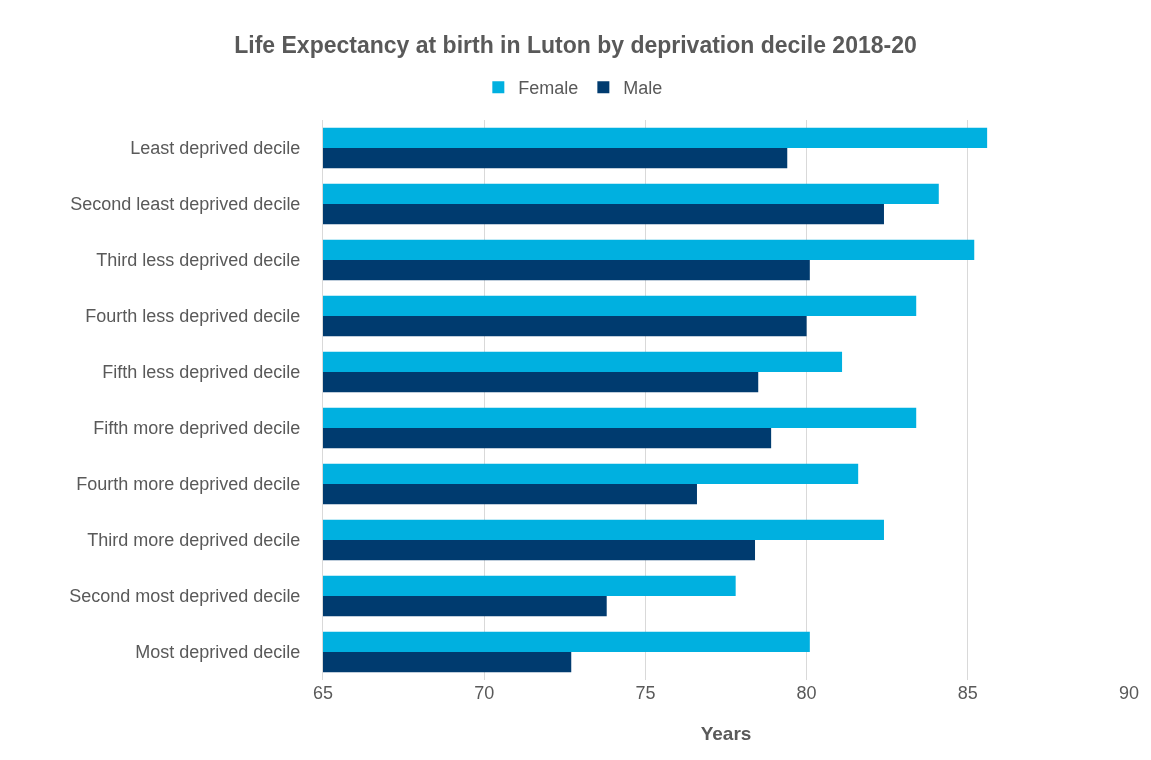 This screenshot has width=1151, height=760. I want to click on y-tick-label: Fourth less deprived decile, so click(193, 316).